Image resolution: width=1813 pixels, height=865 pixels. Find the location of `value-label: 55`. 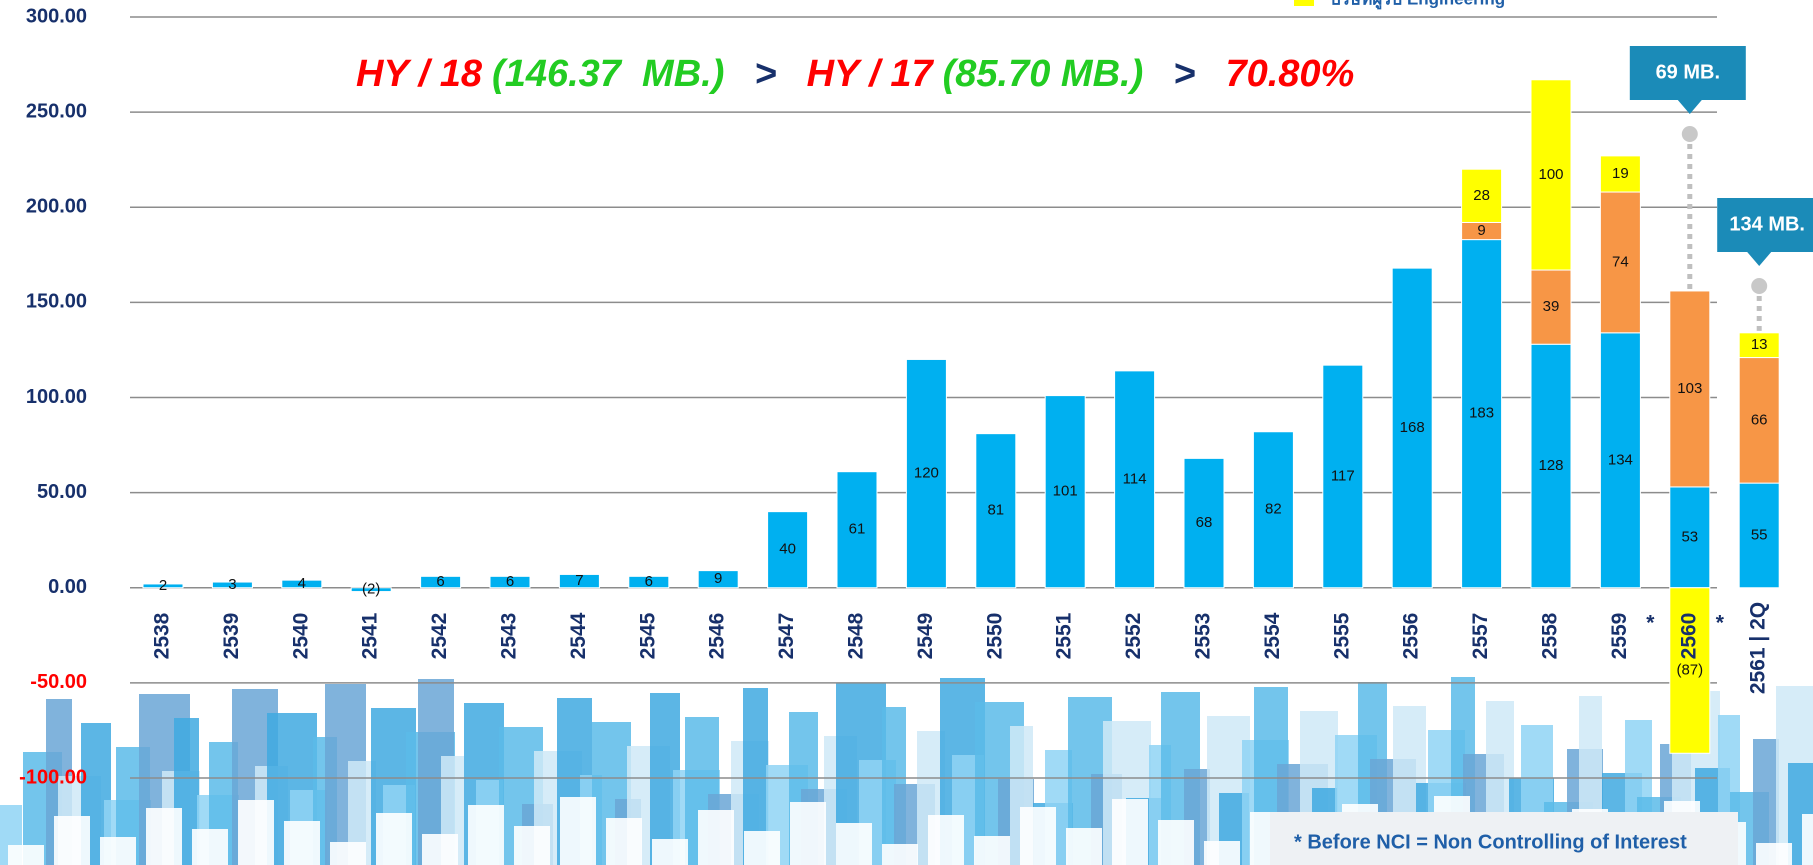

value-label: 55 is located at coordinates (1759, 534).